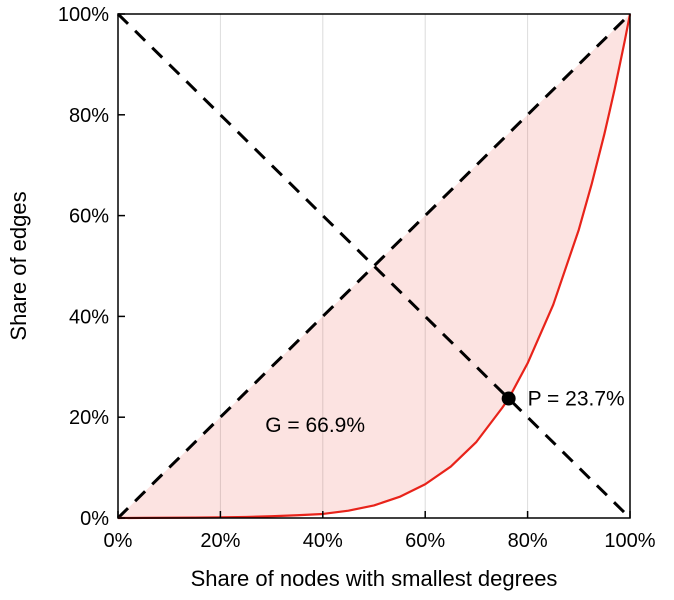 Image resolution: width=674 pixels, height=600 pixels. What do you see at coordinates (323, 541) in the screenshot?
I see `x-tick-label: 40%` at bounding box center [323, 541].